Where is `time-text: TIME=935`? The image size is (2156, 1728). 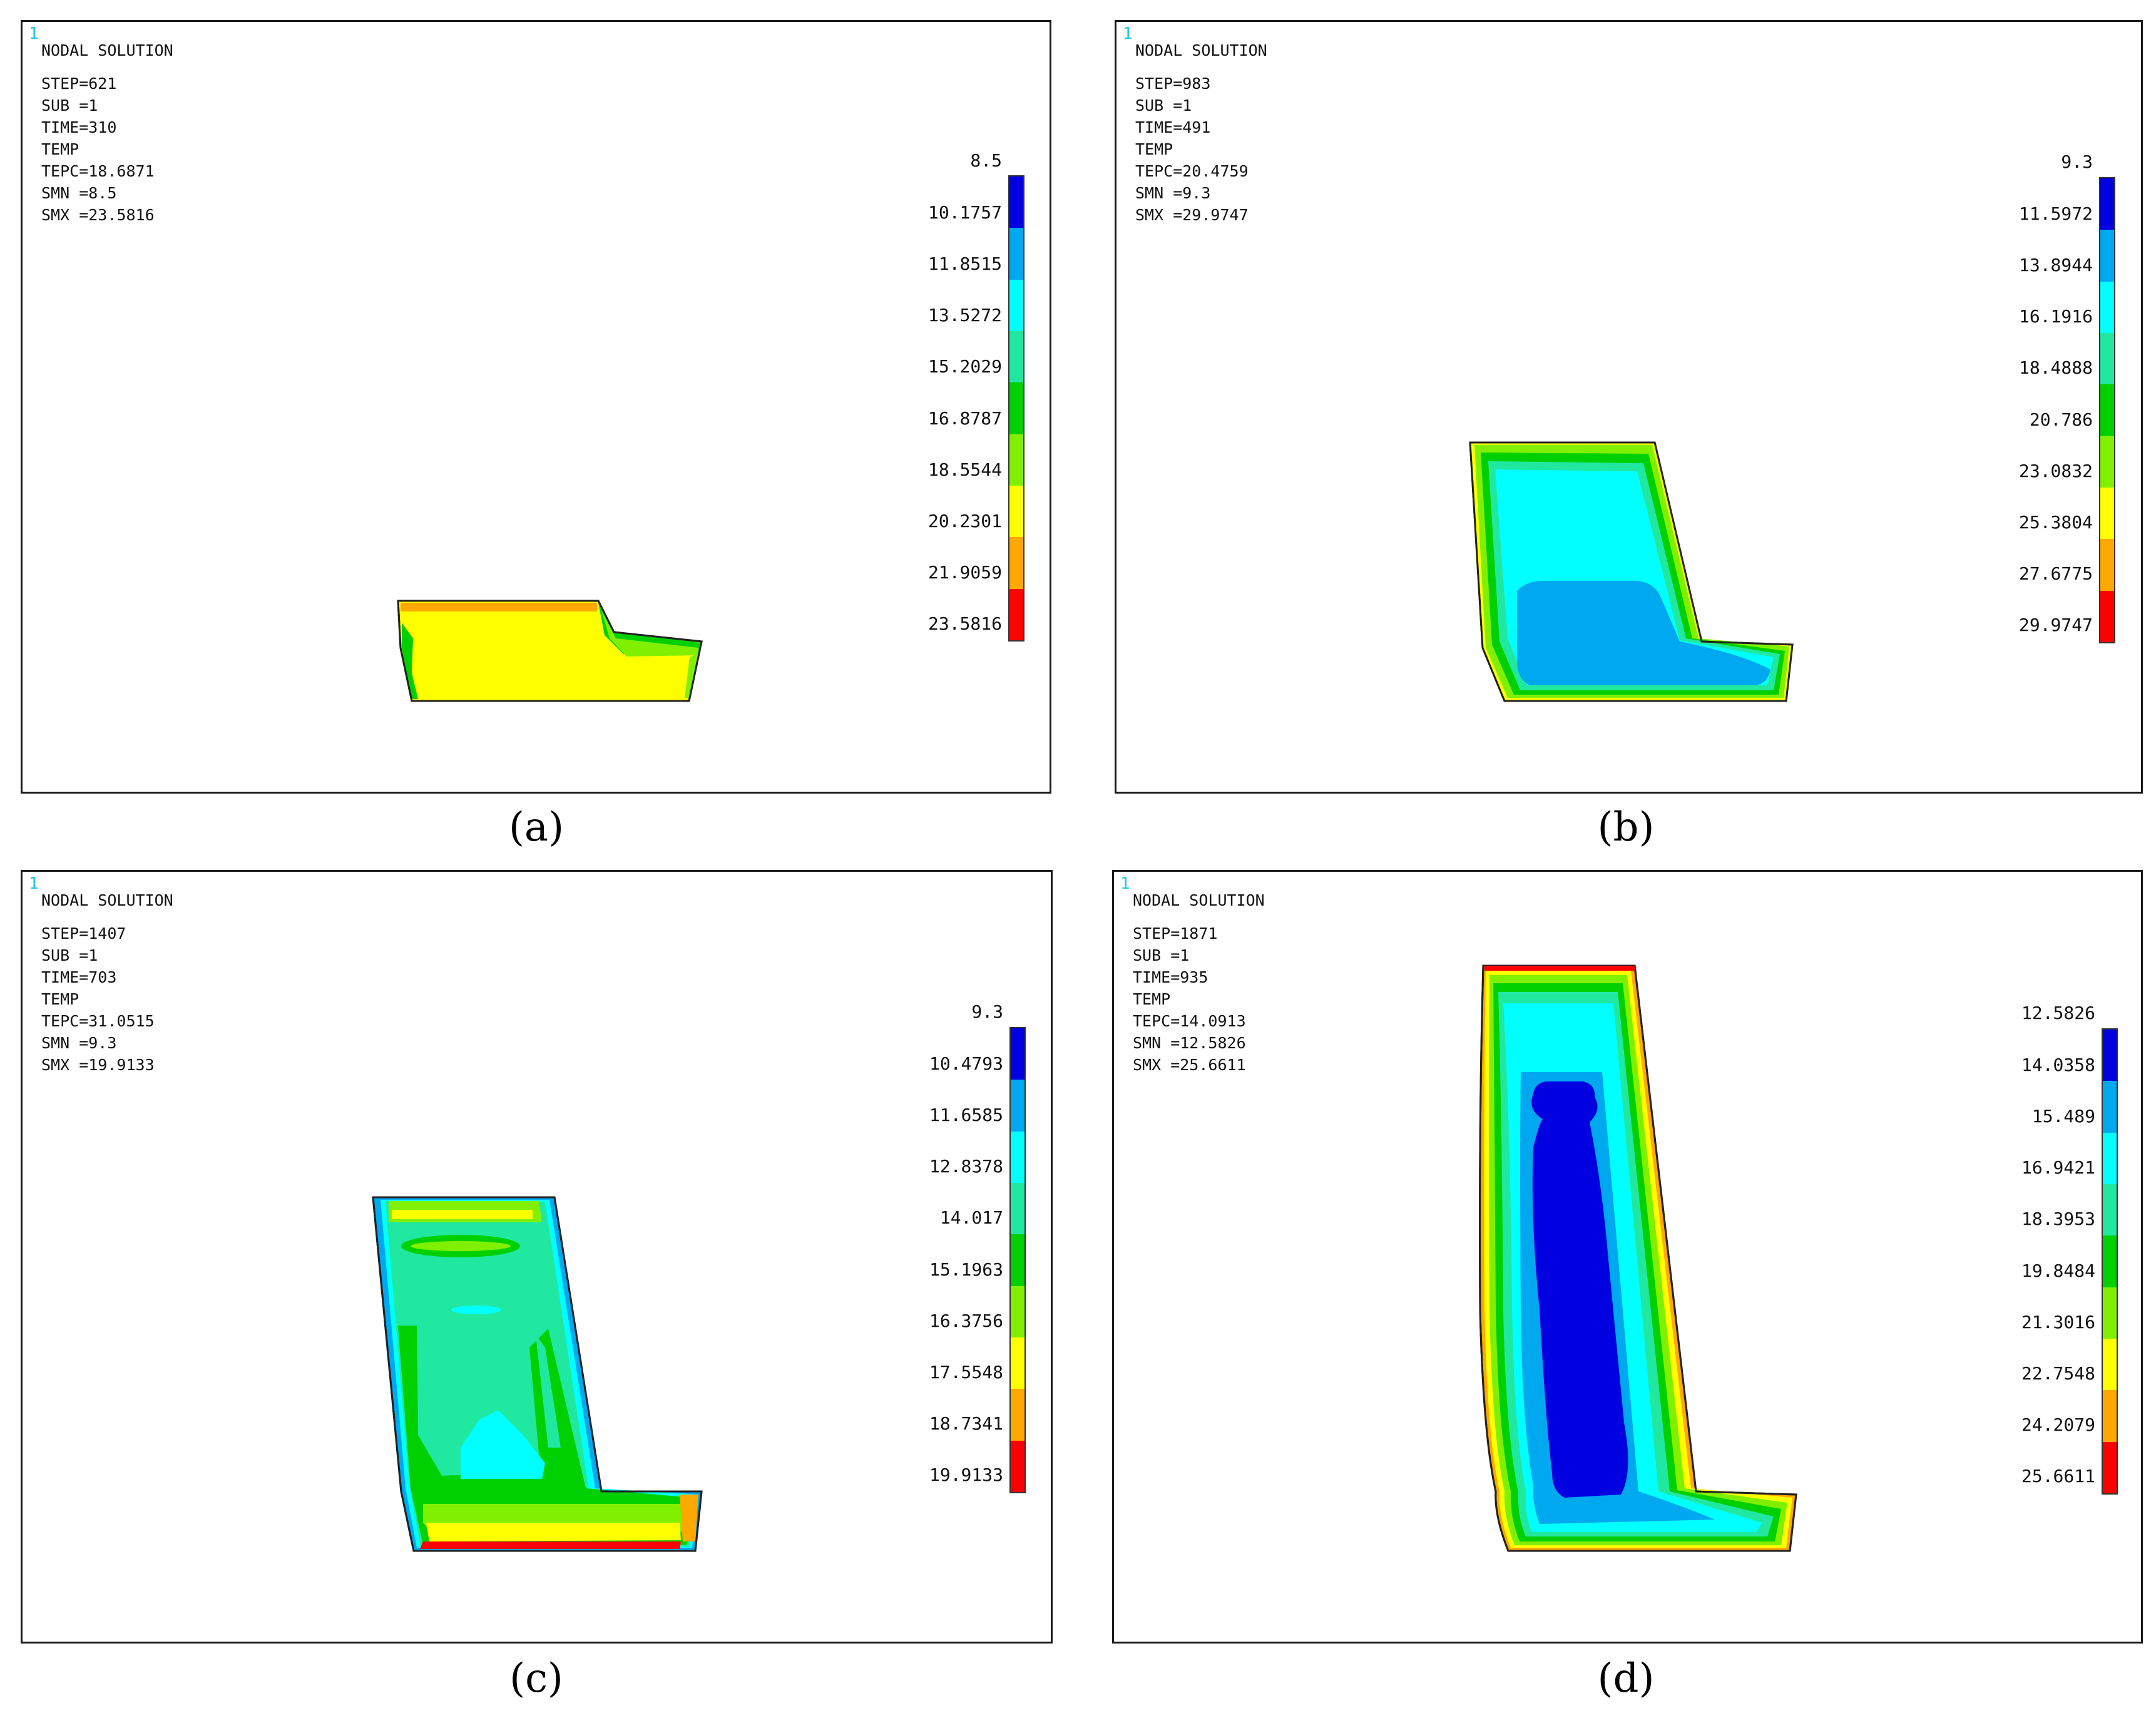 time-text: TIME=935 is located at coordinates (1170, 977).